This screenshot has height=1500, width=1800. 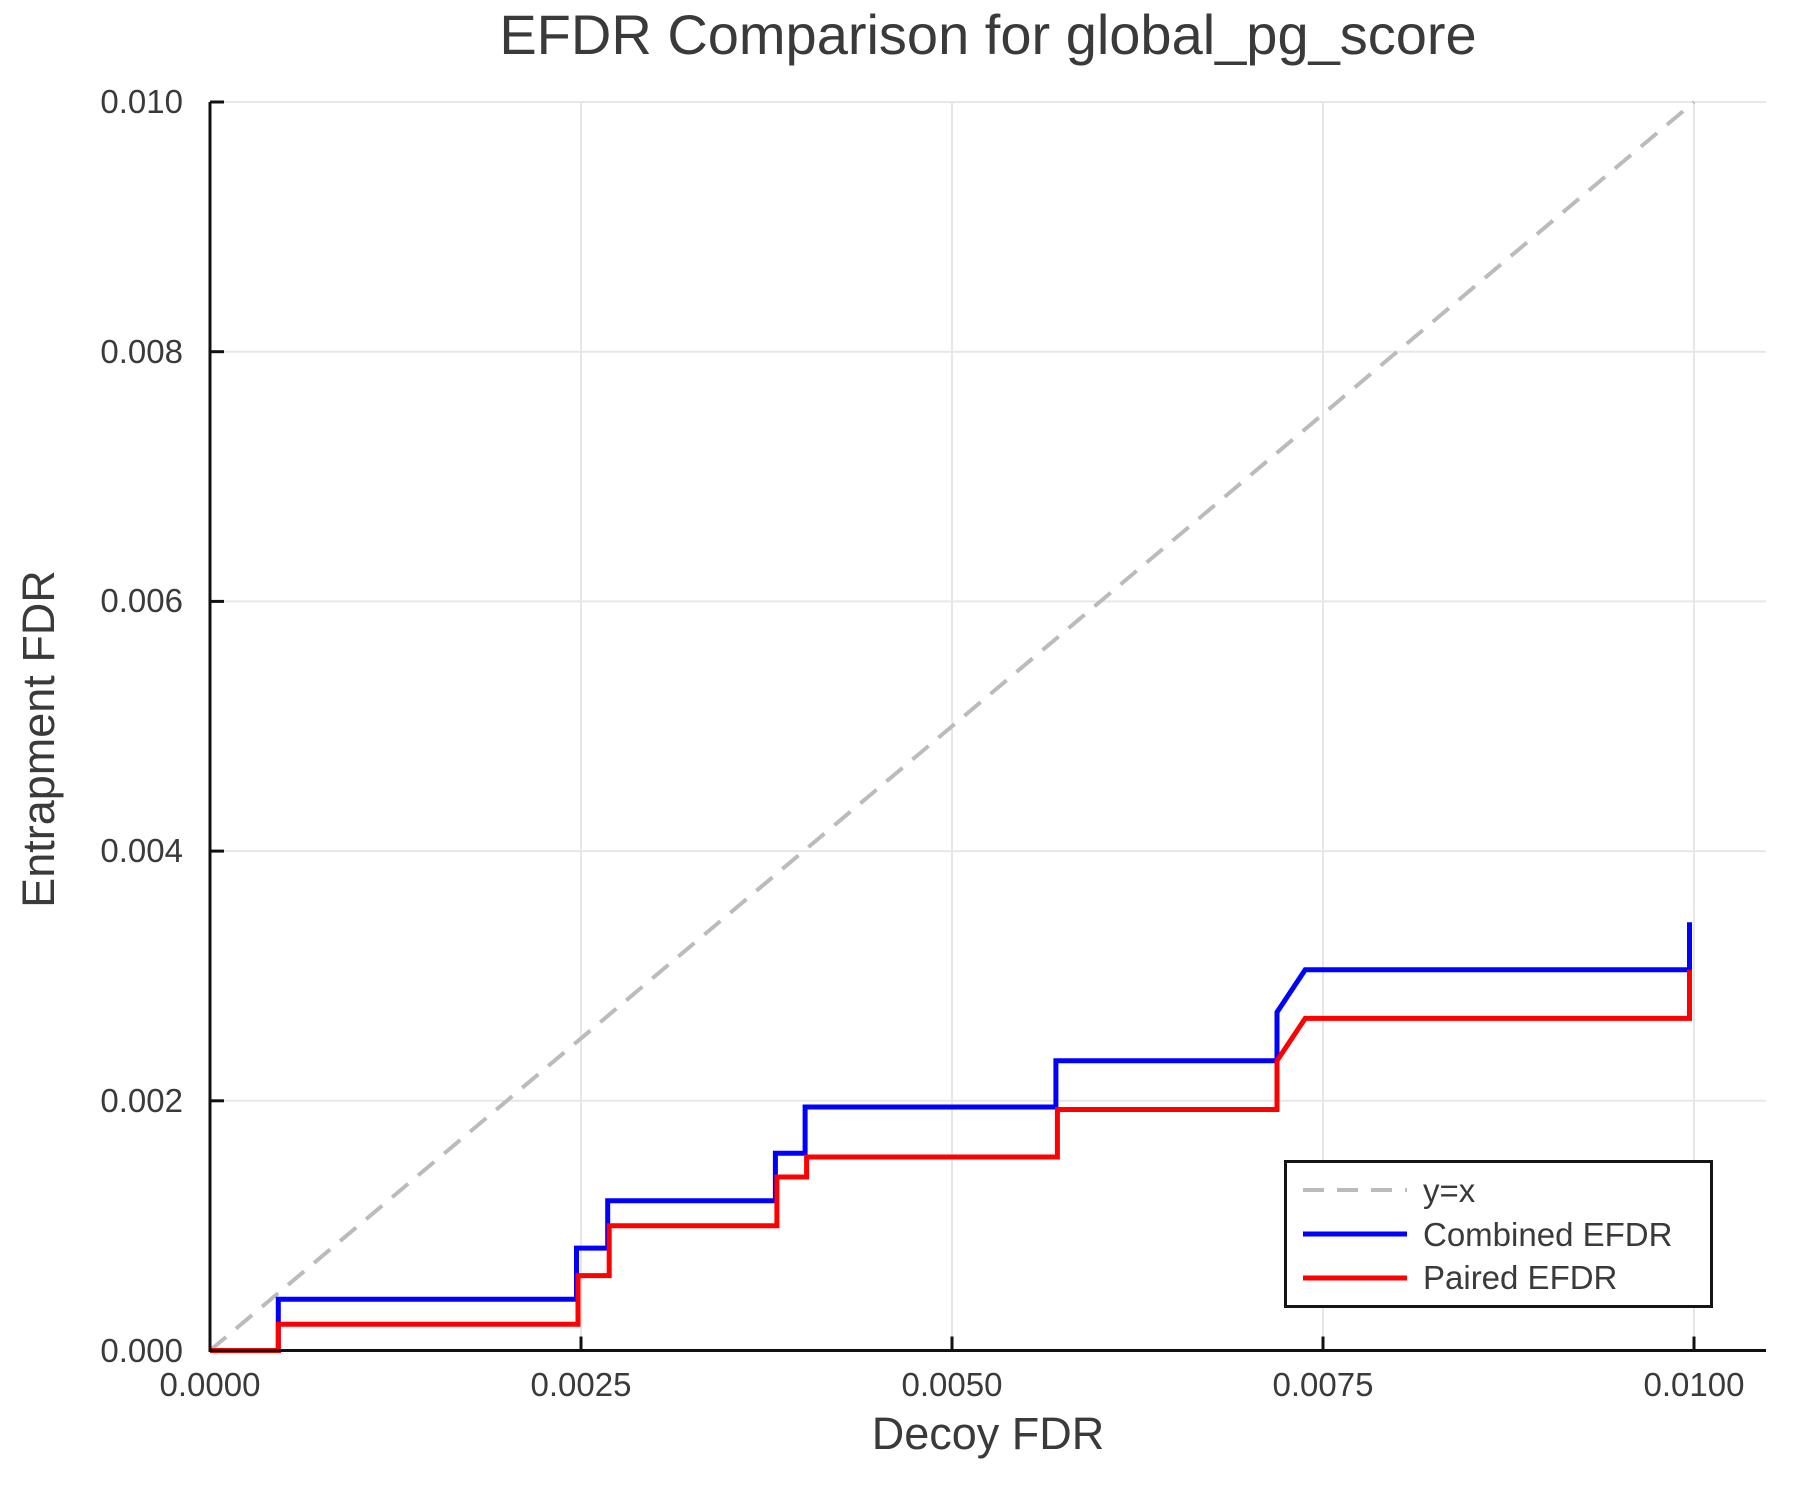 What do you see at coordinates (38, 739) in the screenshot?
I see `y-axis-label: Entrapment FDR` at bounding box center [38, 739].